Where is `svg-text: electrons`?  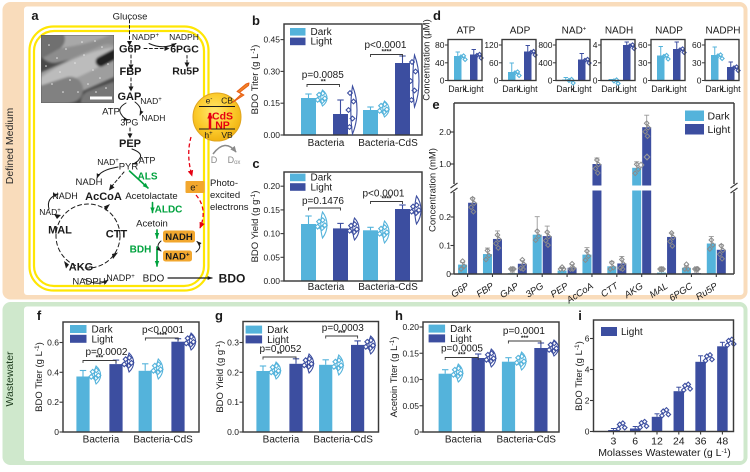
svg-text: electrons is located at coordinates (229, 207).